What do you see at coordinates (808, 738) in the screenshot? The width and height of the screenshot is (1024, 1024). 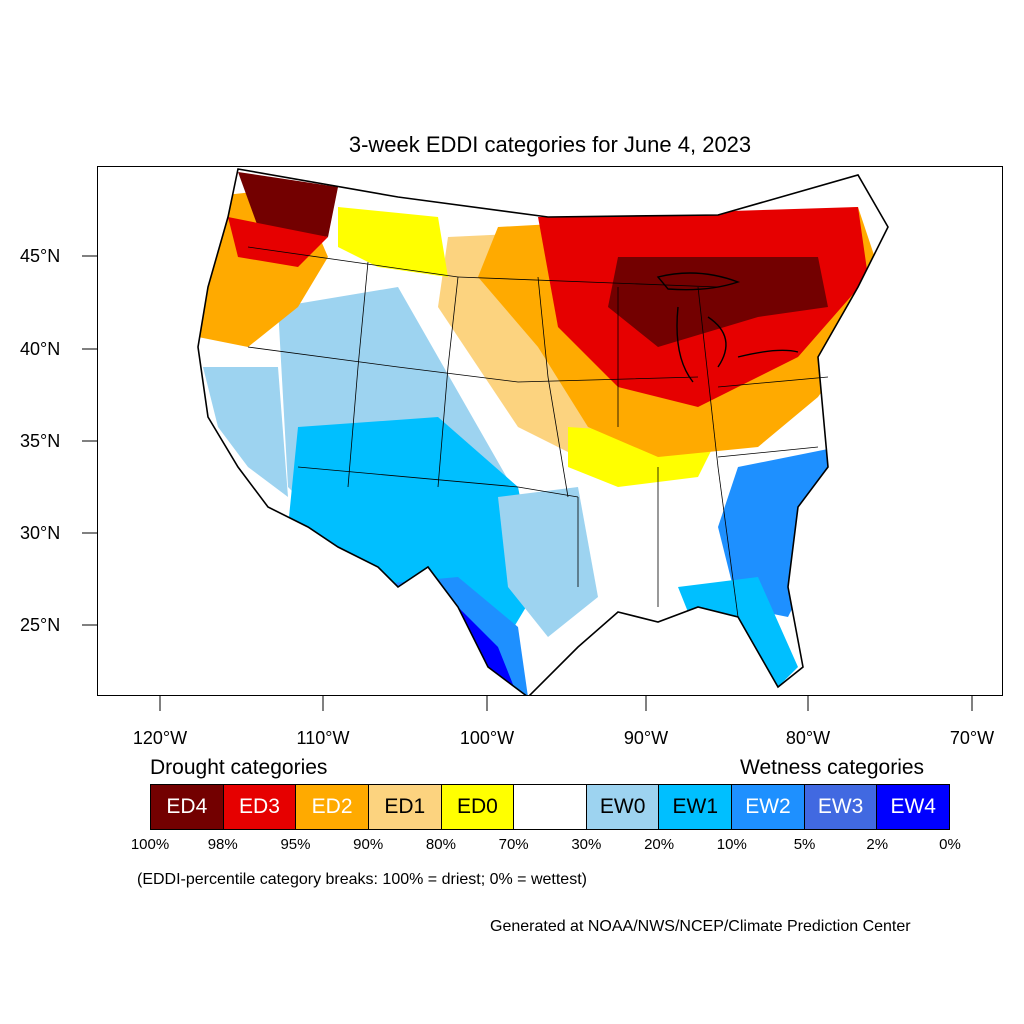 I see `lon-label-80: 80°W` at bounding box center [808, 738].